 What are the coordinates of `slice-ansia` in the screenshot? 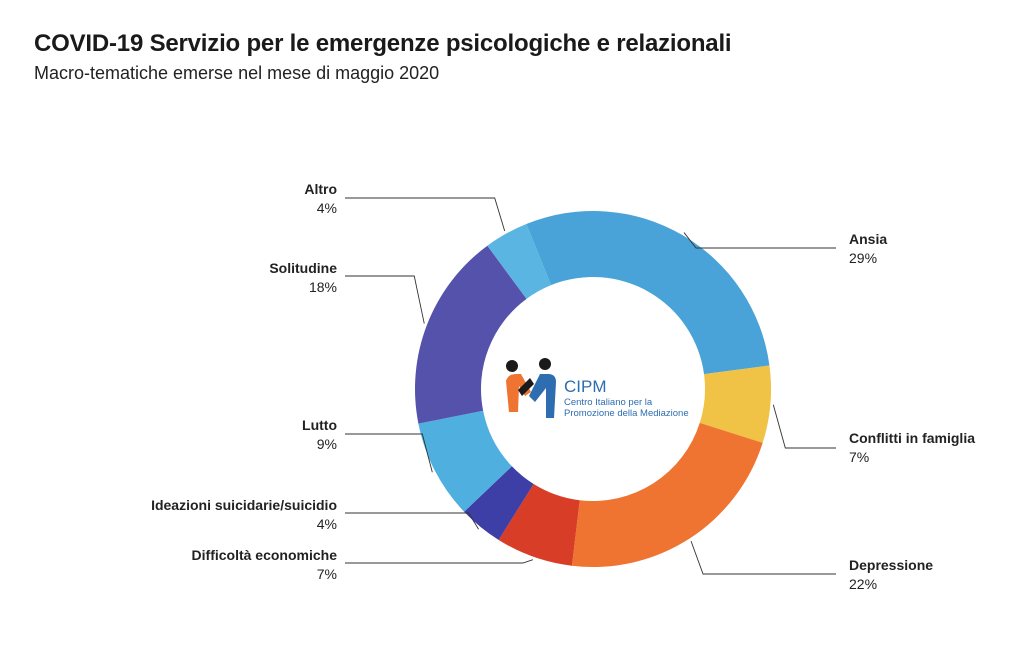 It's located at (648, 293).